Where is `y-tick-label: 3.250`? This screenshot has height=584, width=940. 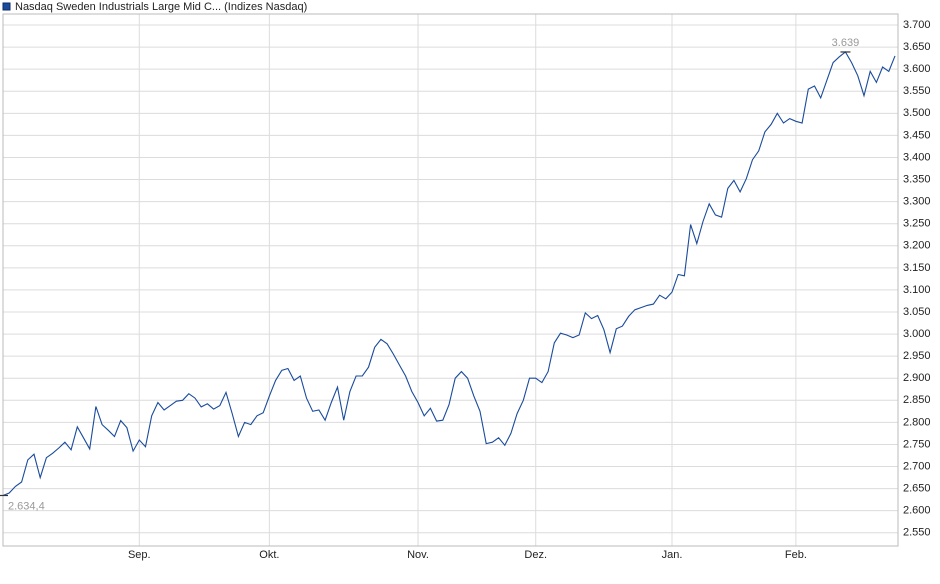
y-tick-label: 3.250 is located at coordinates (917, 224).